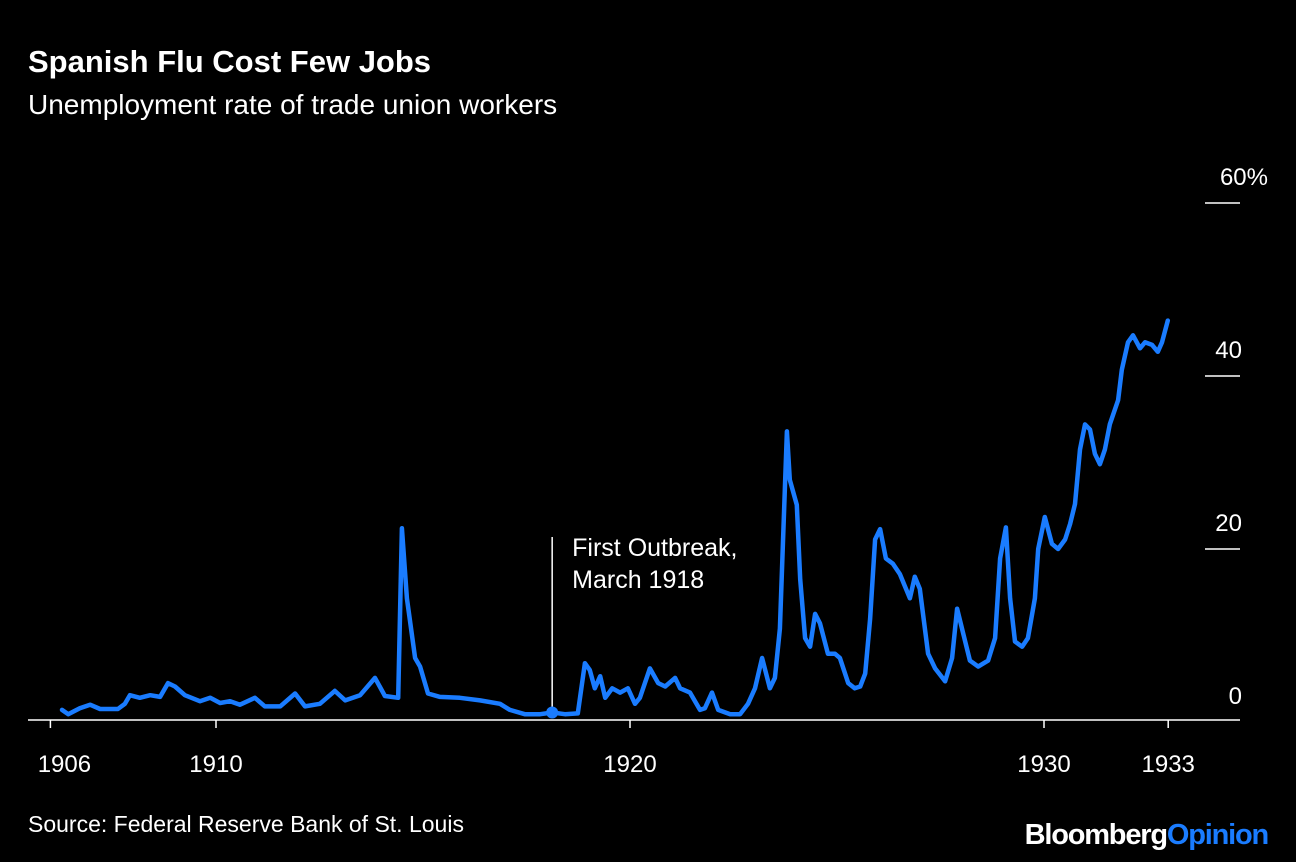 Image resolution: width=1296 pixels, height=862 pixels. What do you see at coordinates (1217, 835) in the screenshot?
I see `logo-part: Opinion` at bounding box center [1217, 835].